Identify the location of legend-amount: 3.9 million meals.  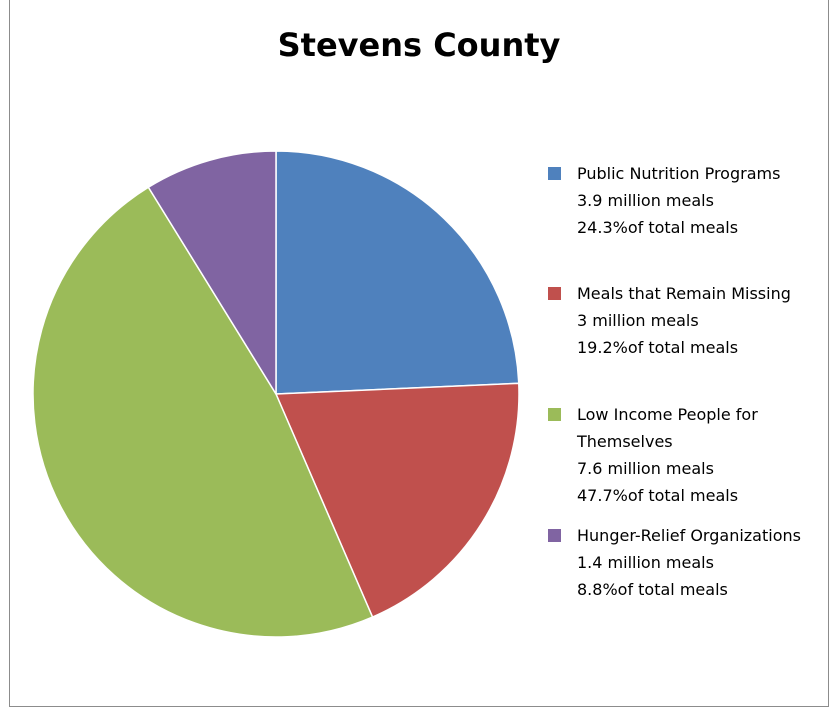
(645, 200).